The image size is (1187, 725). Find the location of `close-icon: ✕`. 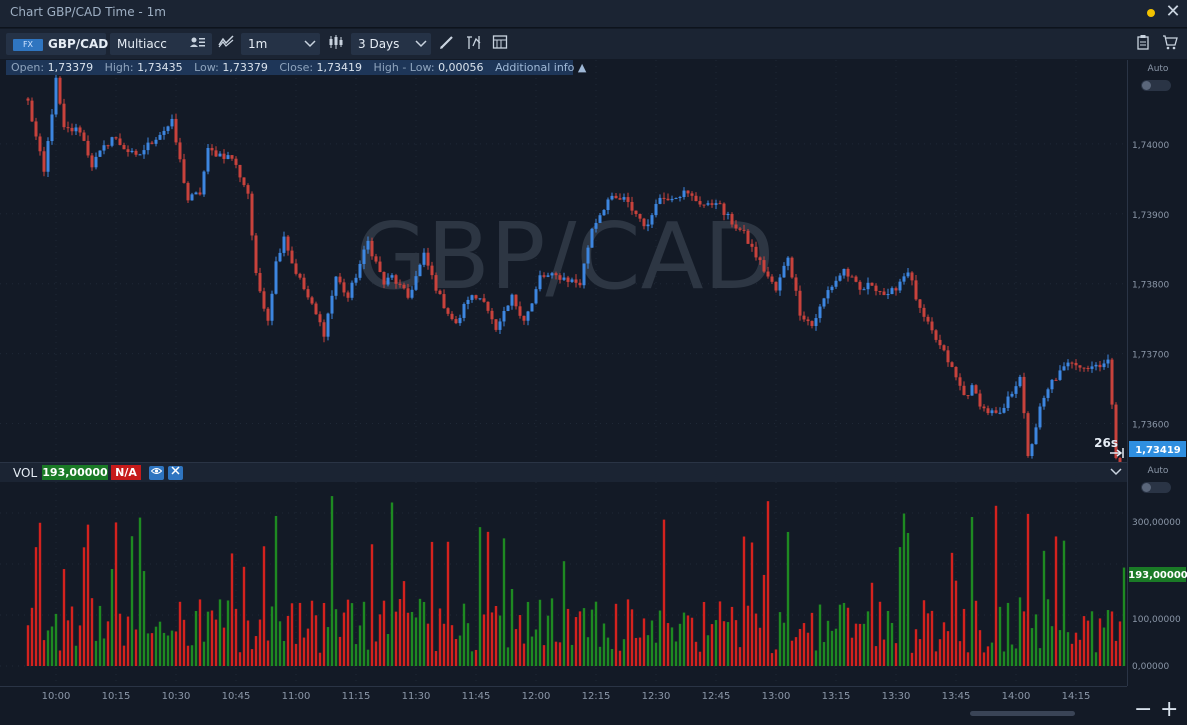

close-icon: ✕ is located at coordinates (1173, 11).